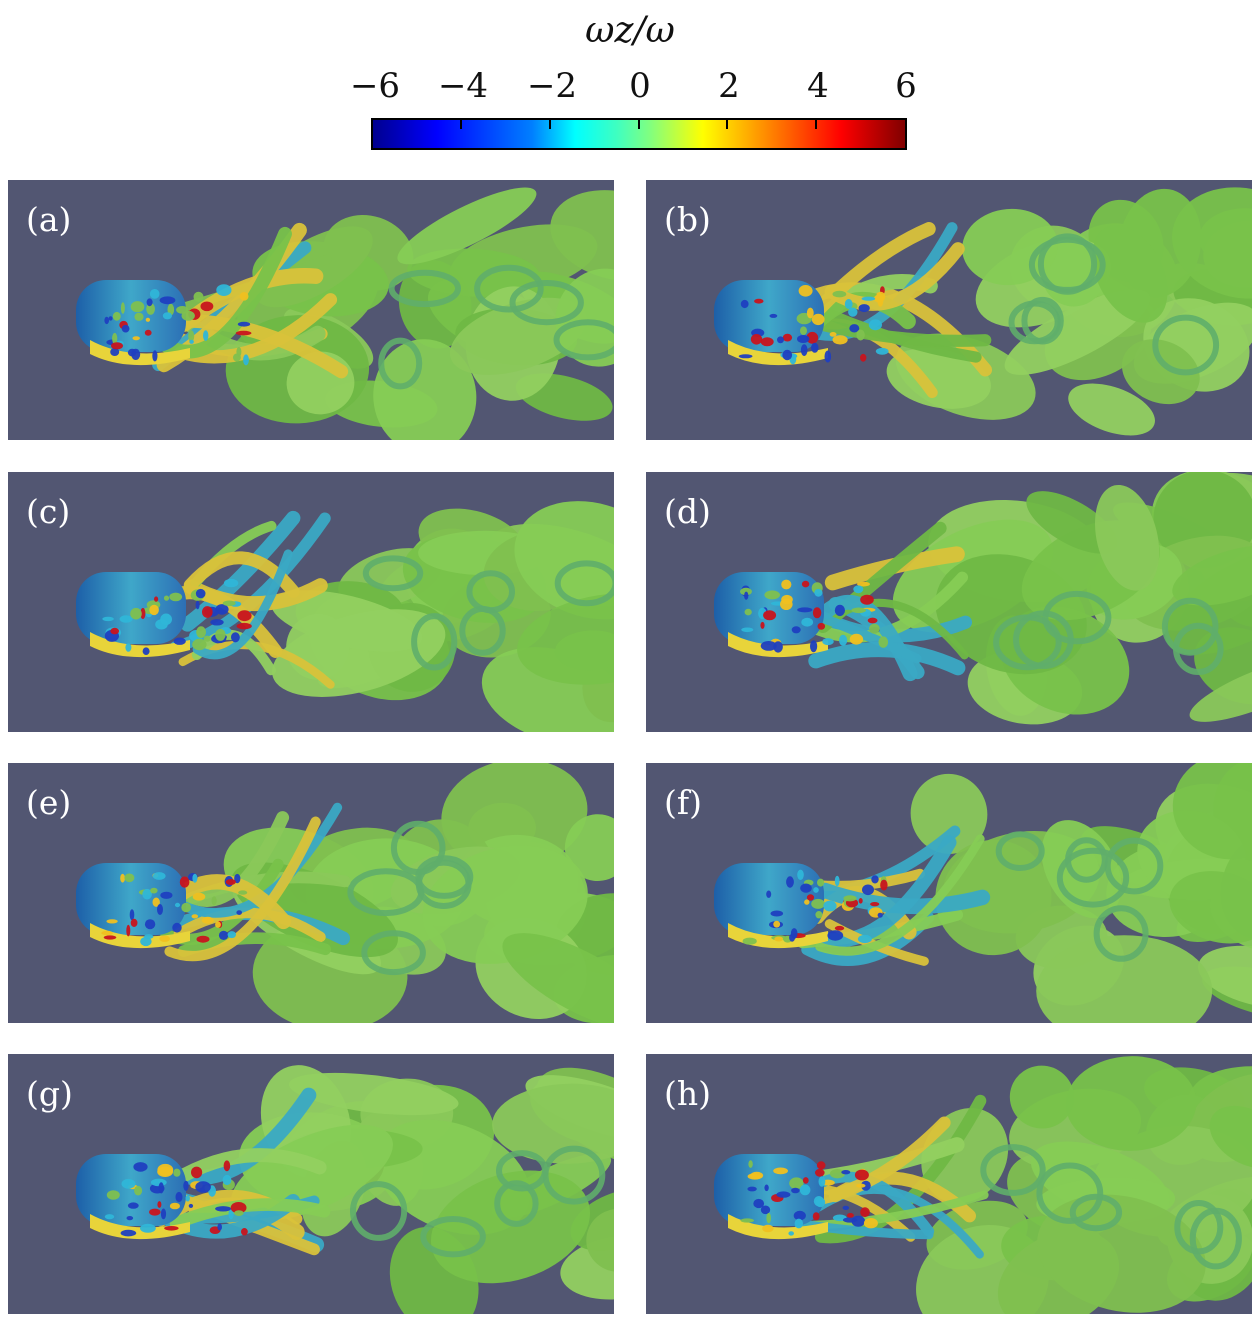 The height and width of the screenshot is (1323, 1260). Describe the element at coordinates (49, 1093) in the screenshot. I see `panel-label: (g)` at that location.